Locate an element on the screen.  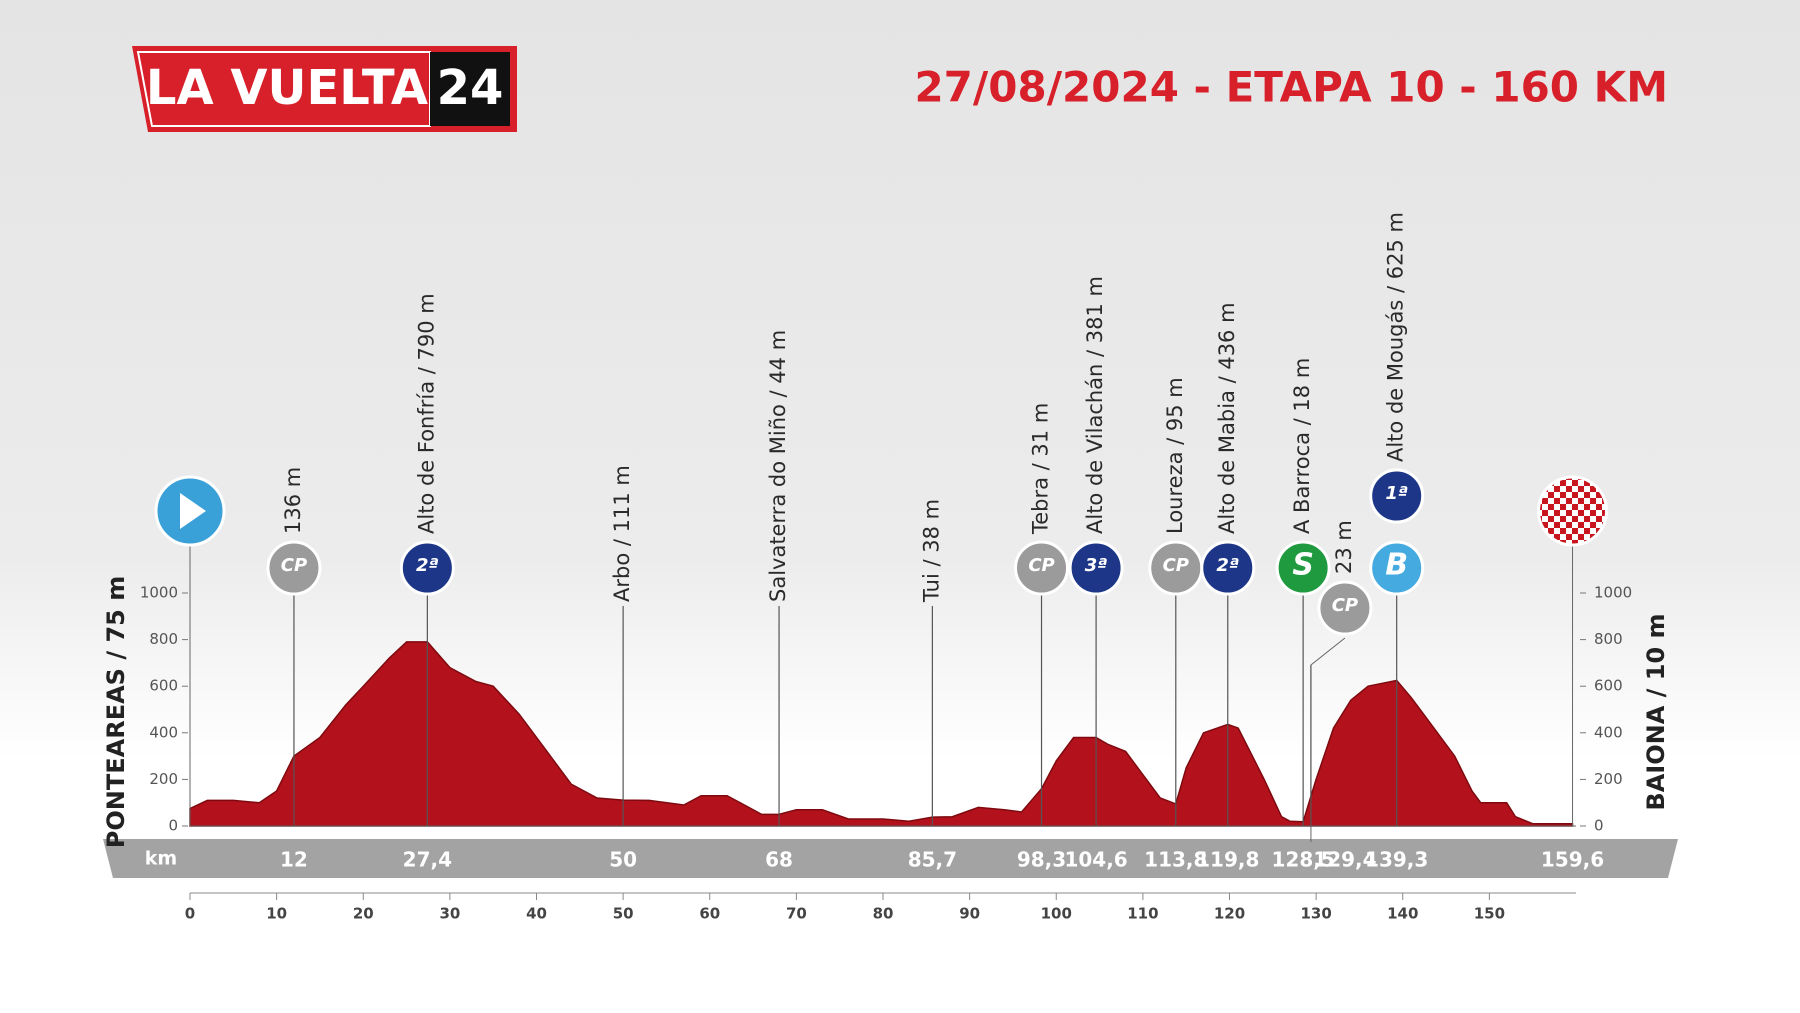
logo-box is located at coordinates (470, 89).